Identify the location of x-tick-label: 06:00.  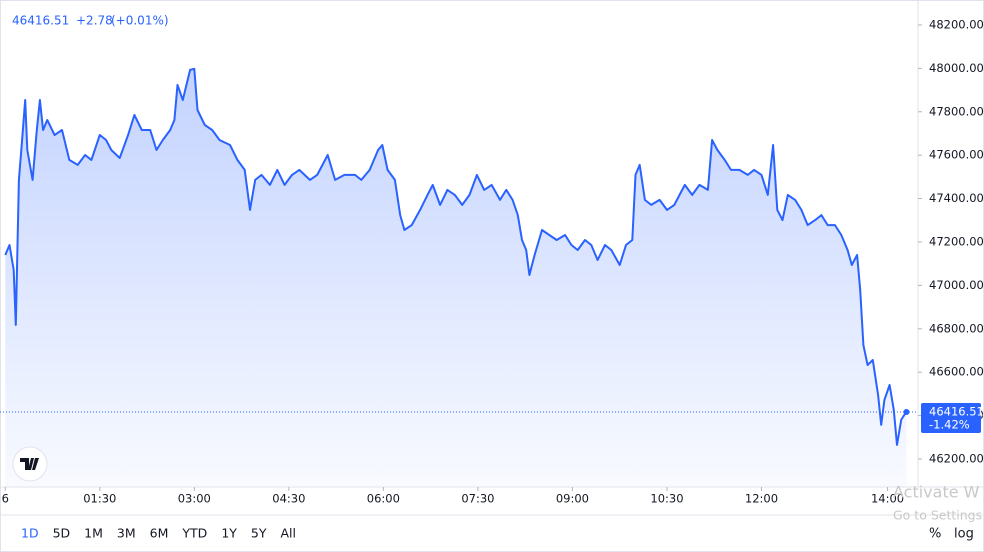
(383, 499).